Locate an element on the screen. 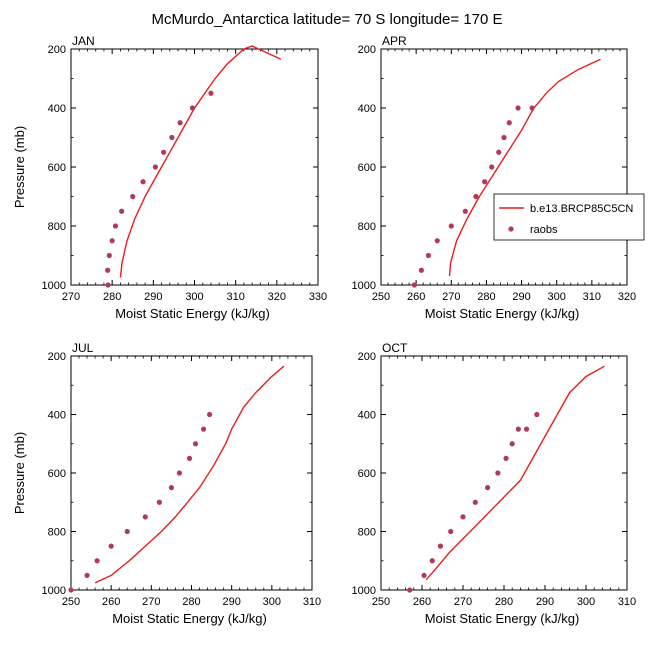 The width and height of the screenshot is (648, 648). panel-label: JAN is located at coordinates (83, 41).